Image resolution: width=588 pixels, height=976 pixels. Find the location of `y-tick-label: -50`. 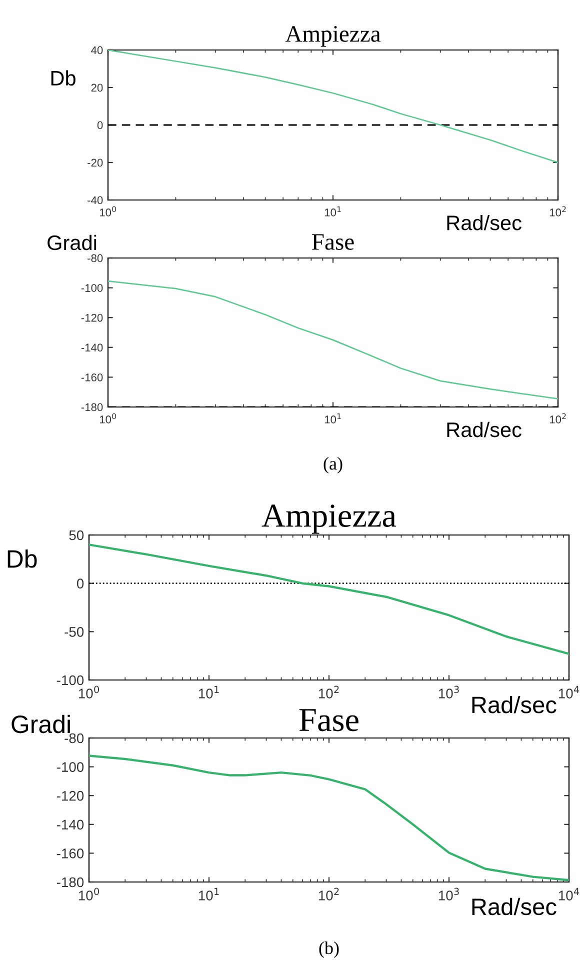

y-tick-label: -50 is located at coordinates (74, 632).